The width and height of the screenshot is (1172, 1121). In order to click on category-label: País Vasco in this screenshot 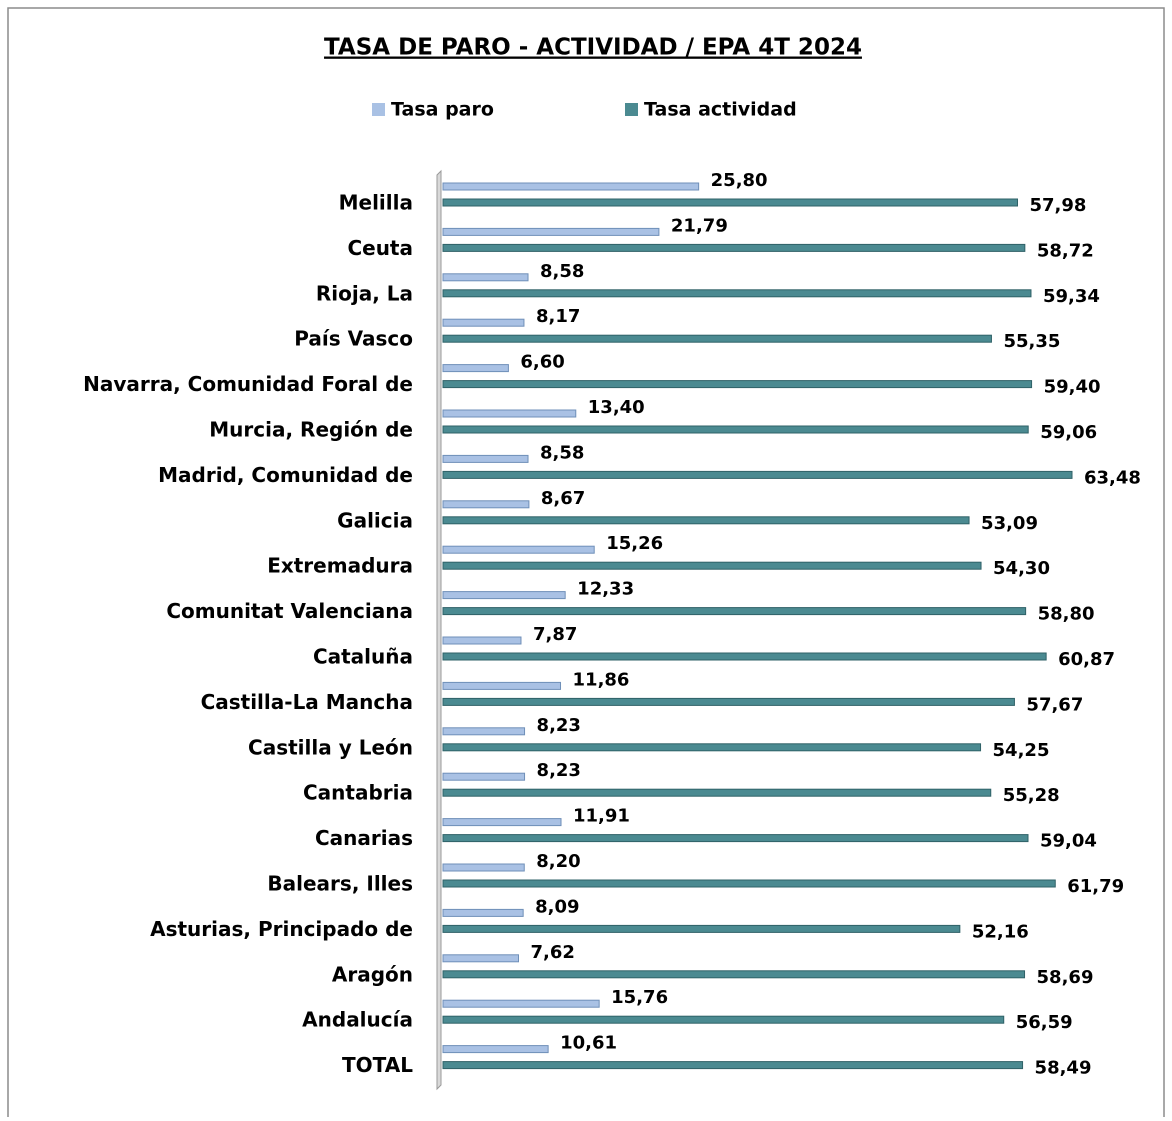, I will do `click(353, 339)`.